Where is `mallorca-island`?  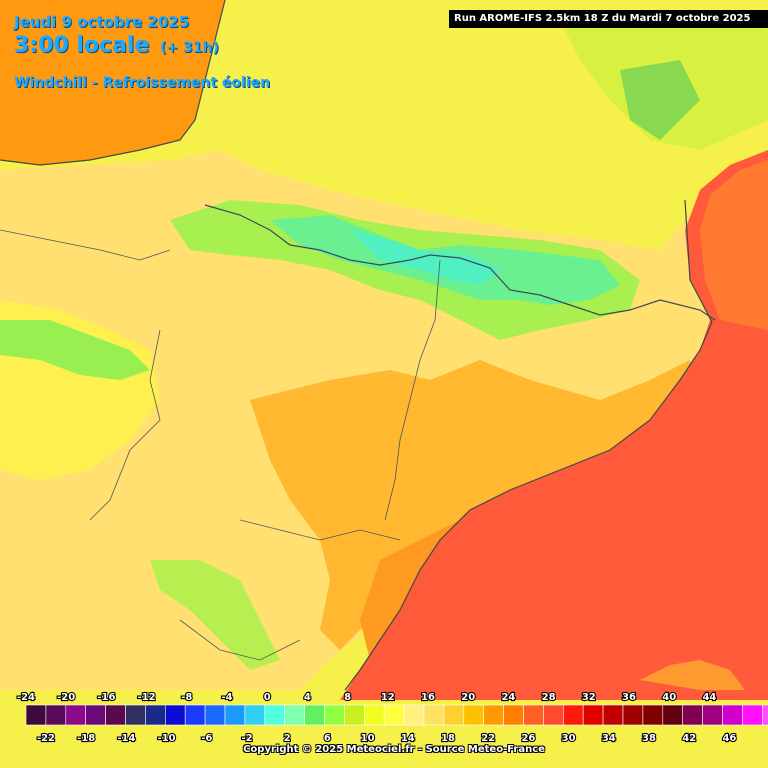
mallorca-island is located at coordinates (692, 675).